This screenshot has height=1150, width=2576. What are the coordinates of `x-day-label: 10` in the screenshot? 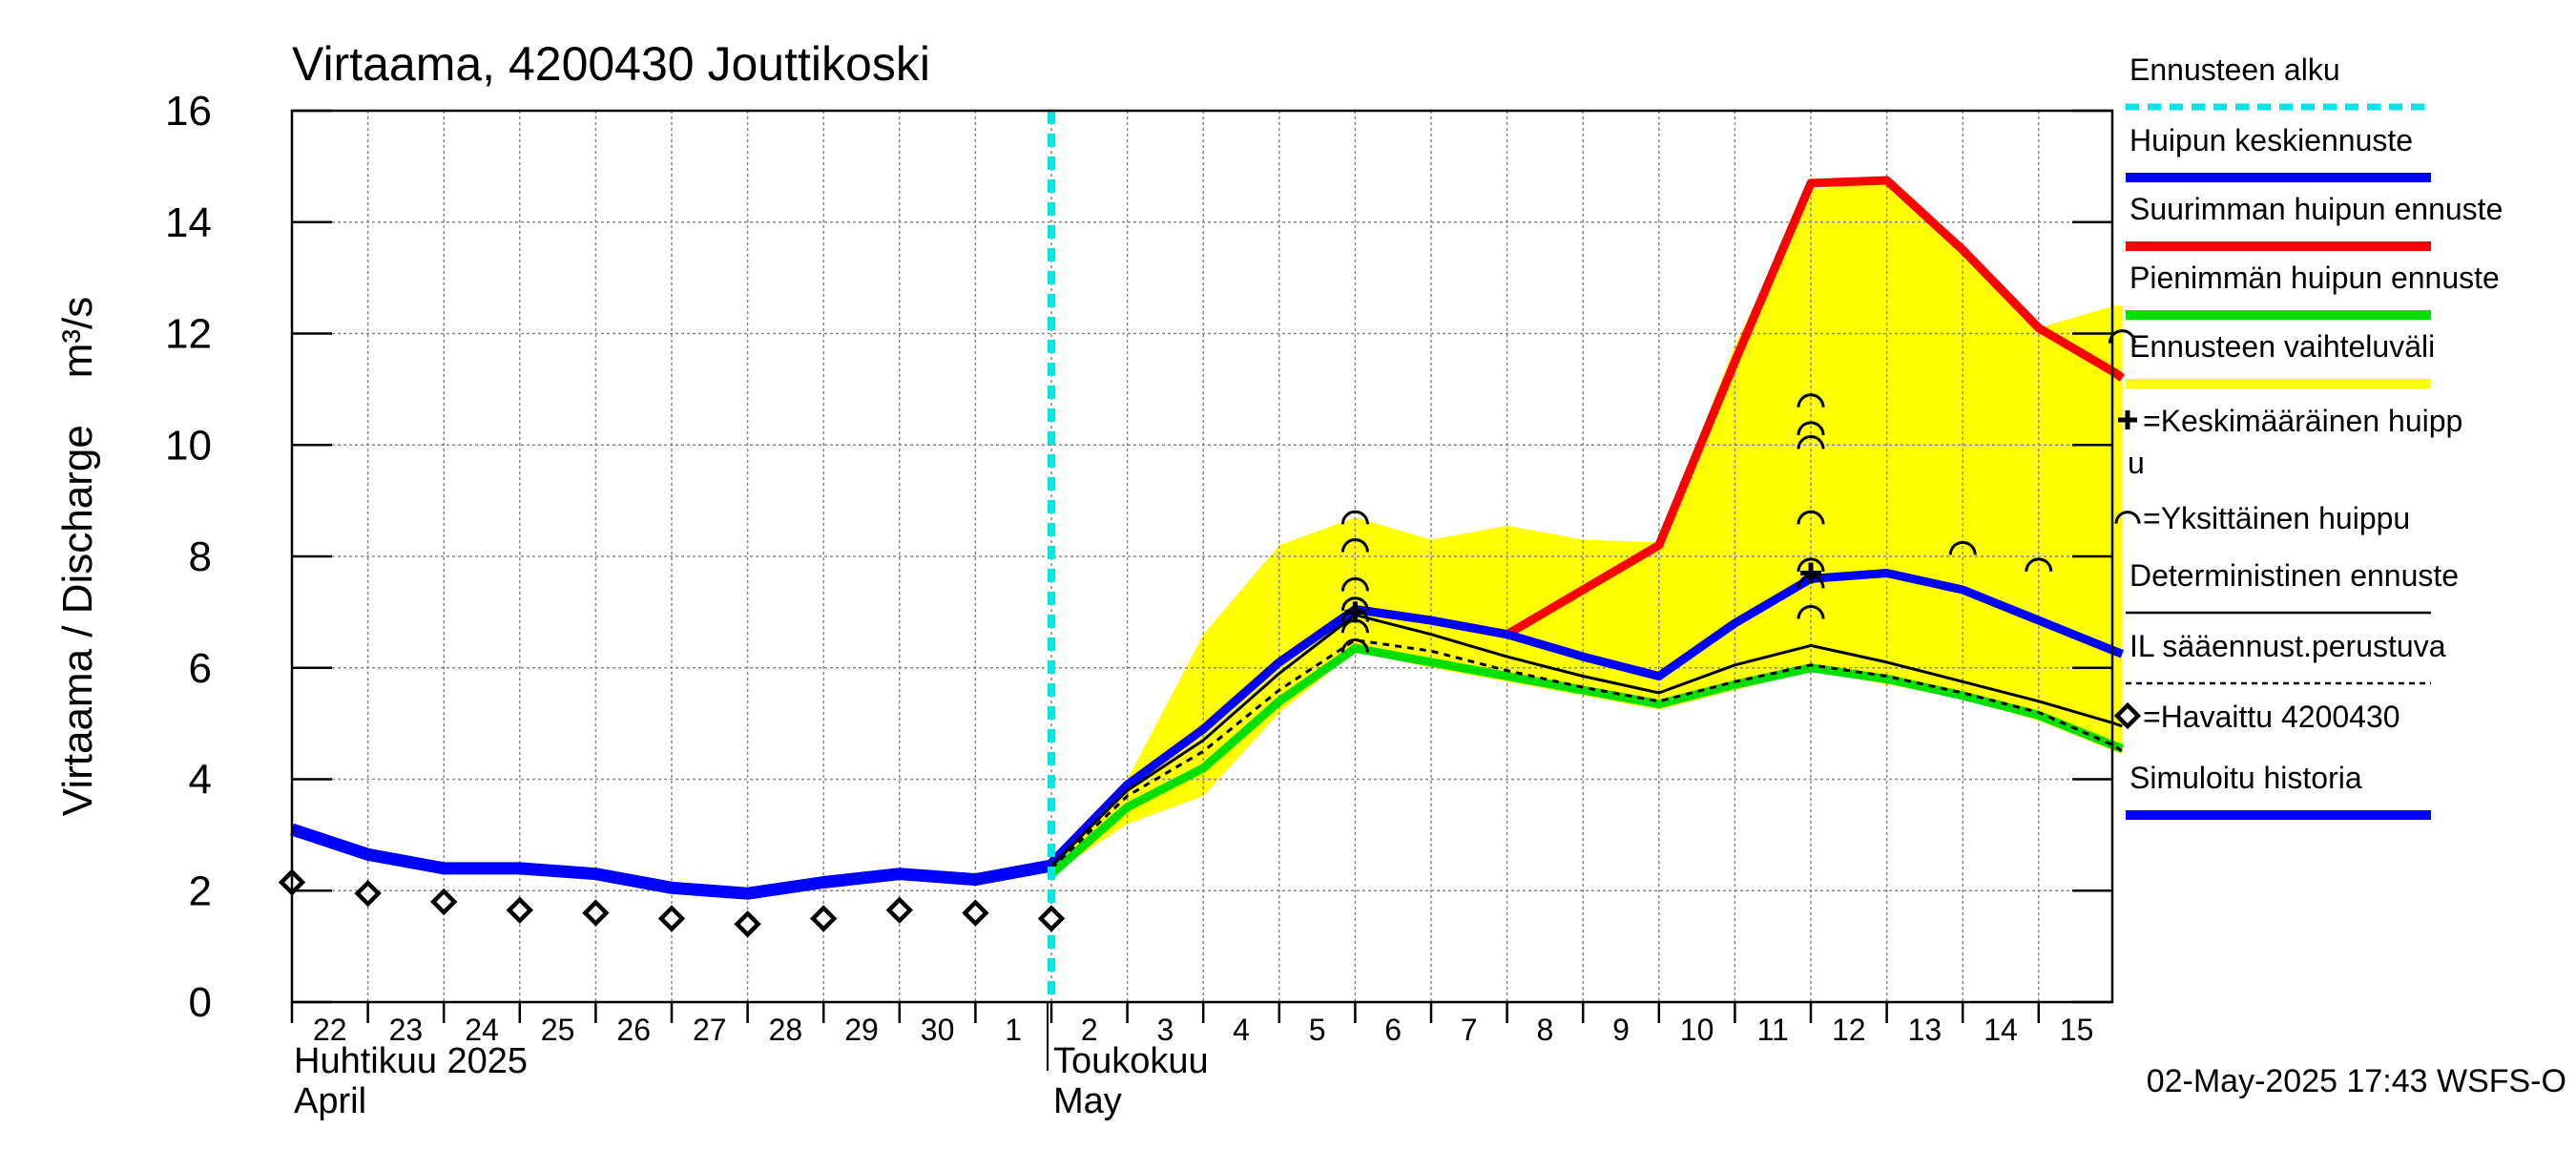 It's located at (1697, 1030).